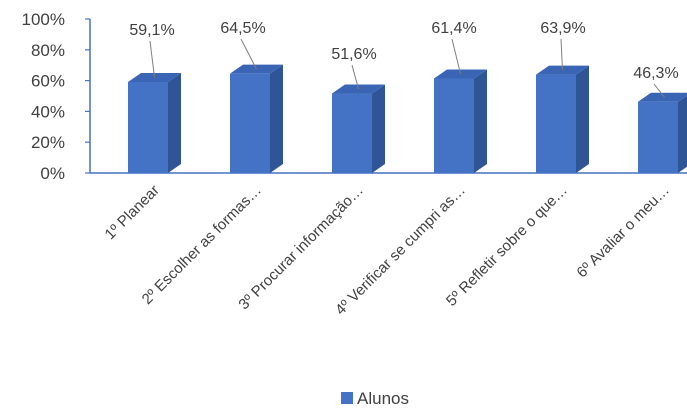  I want to click on data-labels: 59,1% 64,5% 51,6% 61,4% 63,9% 46,3%, so click(403, 51).